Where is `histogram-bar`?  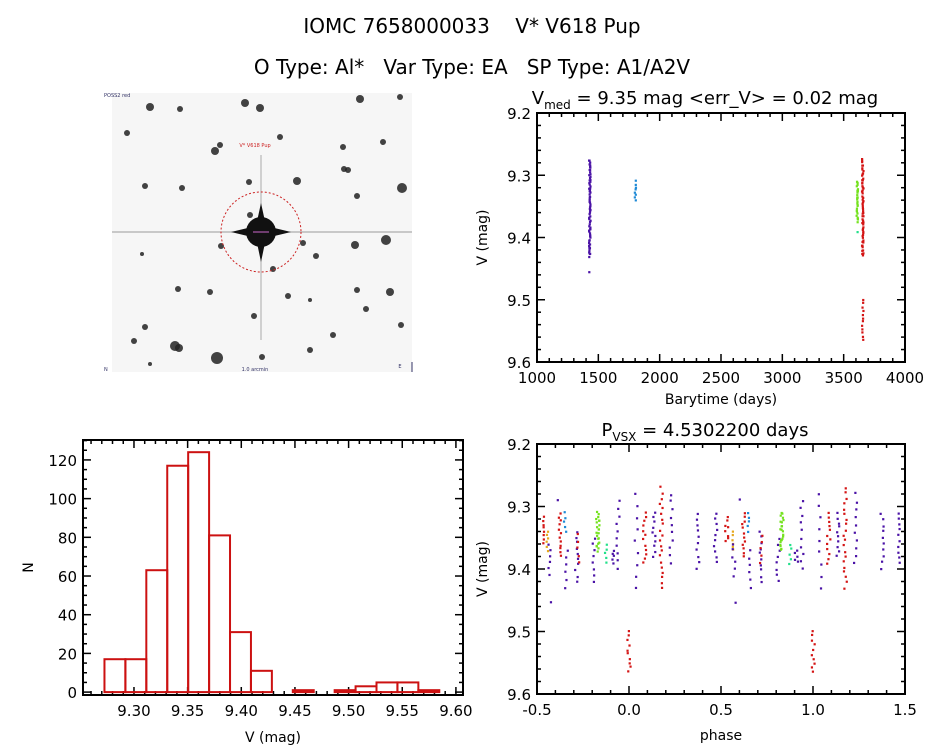 histogram-bar is located at coordinates (199, 572).